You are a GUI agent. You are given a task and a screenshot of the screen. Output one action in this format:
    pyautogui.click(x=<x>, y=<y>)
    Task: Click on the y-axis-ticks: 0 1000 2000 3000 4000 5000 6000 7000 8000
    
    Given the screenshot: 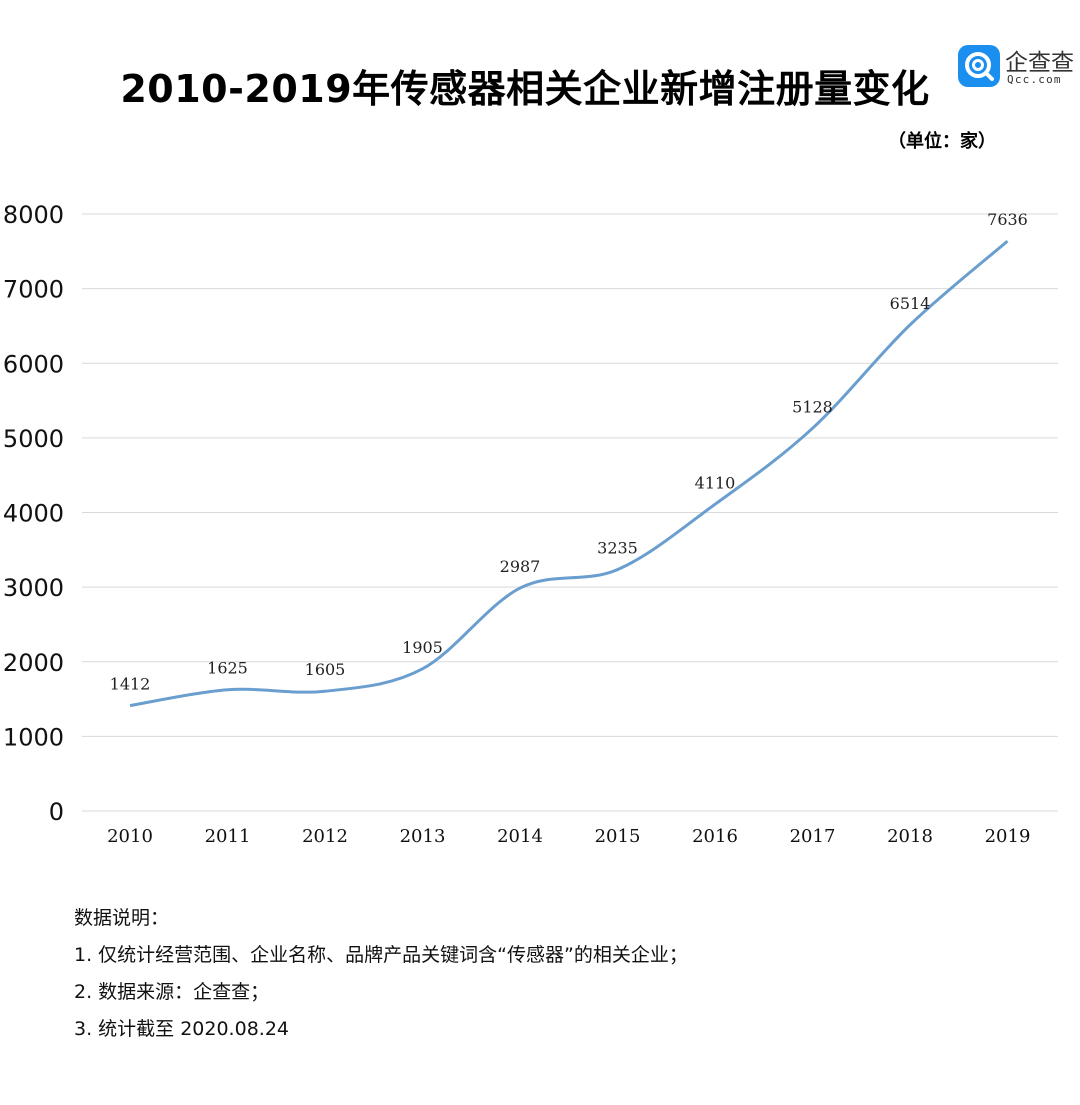 What is the action you would take?
    pyautogui.click(x=33, y=513)
    